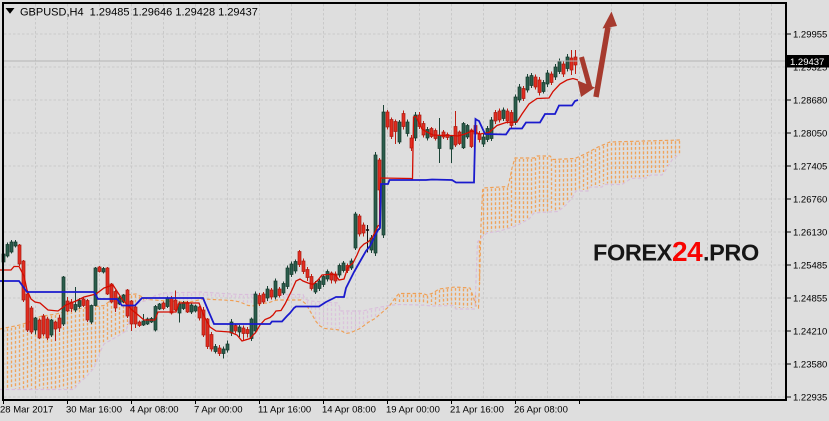 The width and height of the screenshot is (829, 421). I want to click on svg-text: 21 Apr 16:00, so click(477, 410).